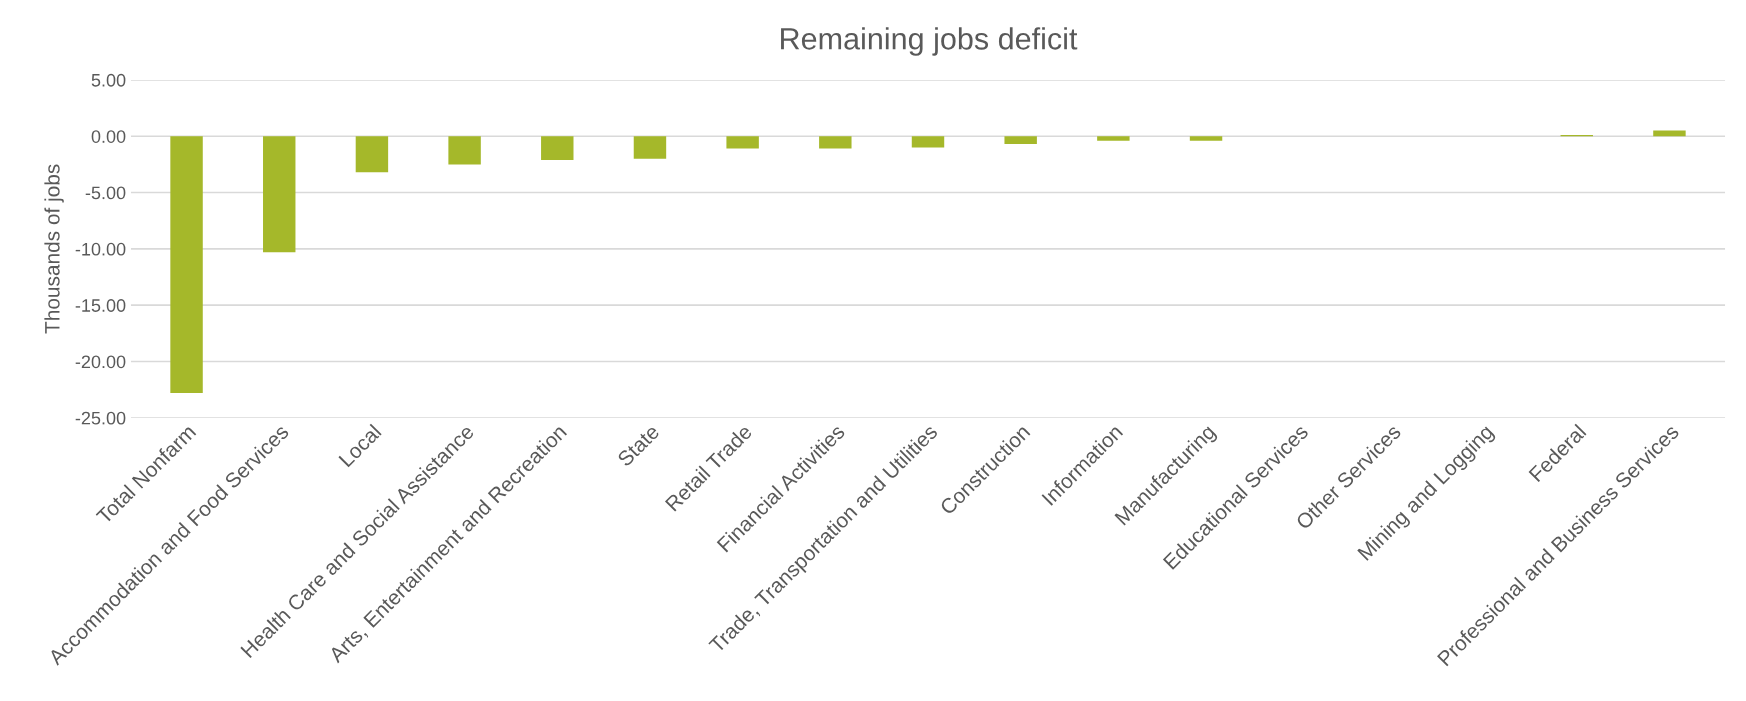 The image size is (1746, 701). What do you see at coordinates (929, 41) in the screenshot?
I see `chart-title: Remaining jobs deficit` at bounding box center [929, 41].